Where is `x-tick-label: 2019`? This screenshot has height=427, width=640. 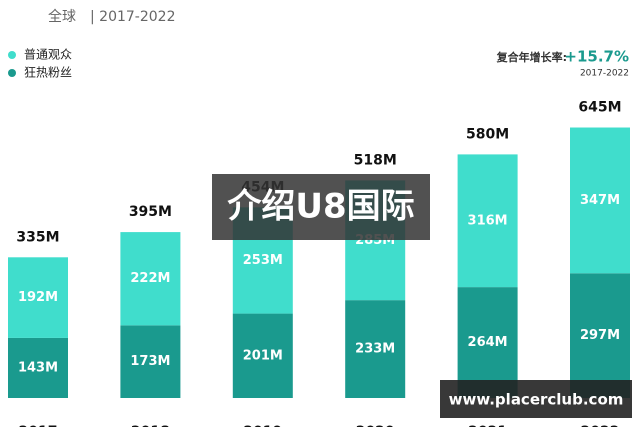
x-tick-label: 2019 is located at coordinates (262, 425).